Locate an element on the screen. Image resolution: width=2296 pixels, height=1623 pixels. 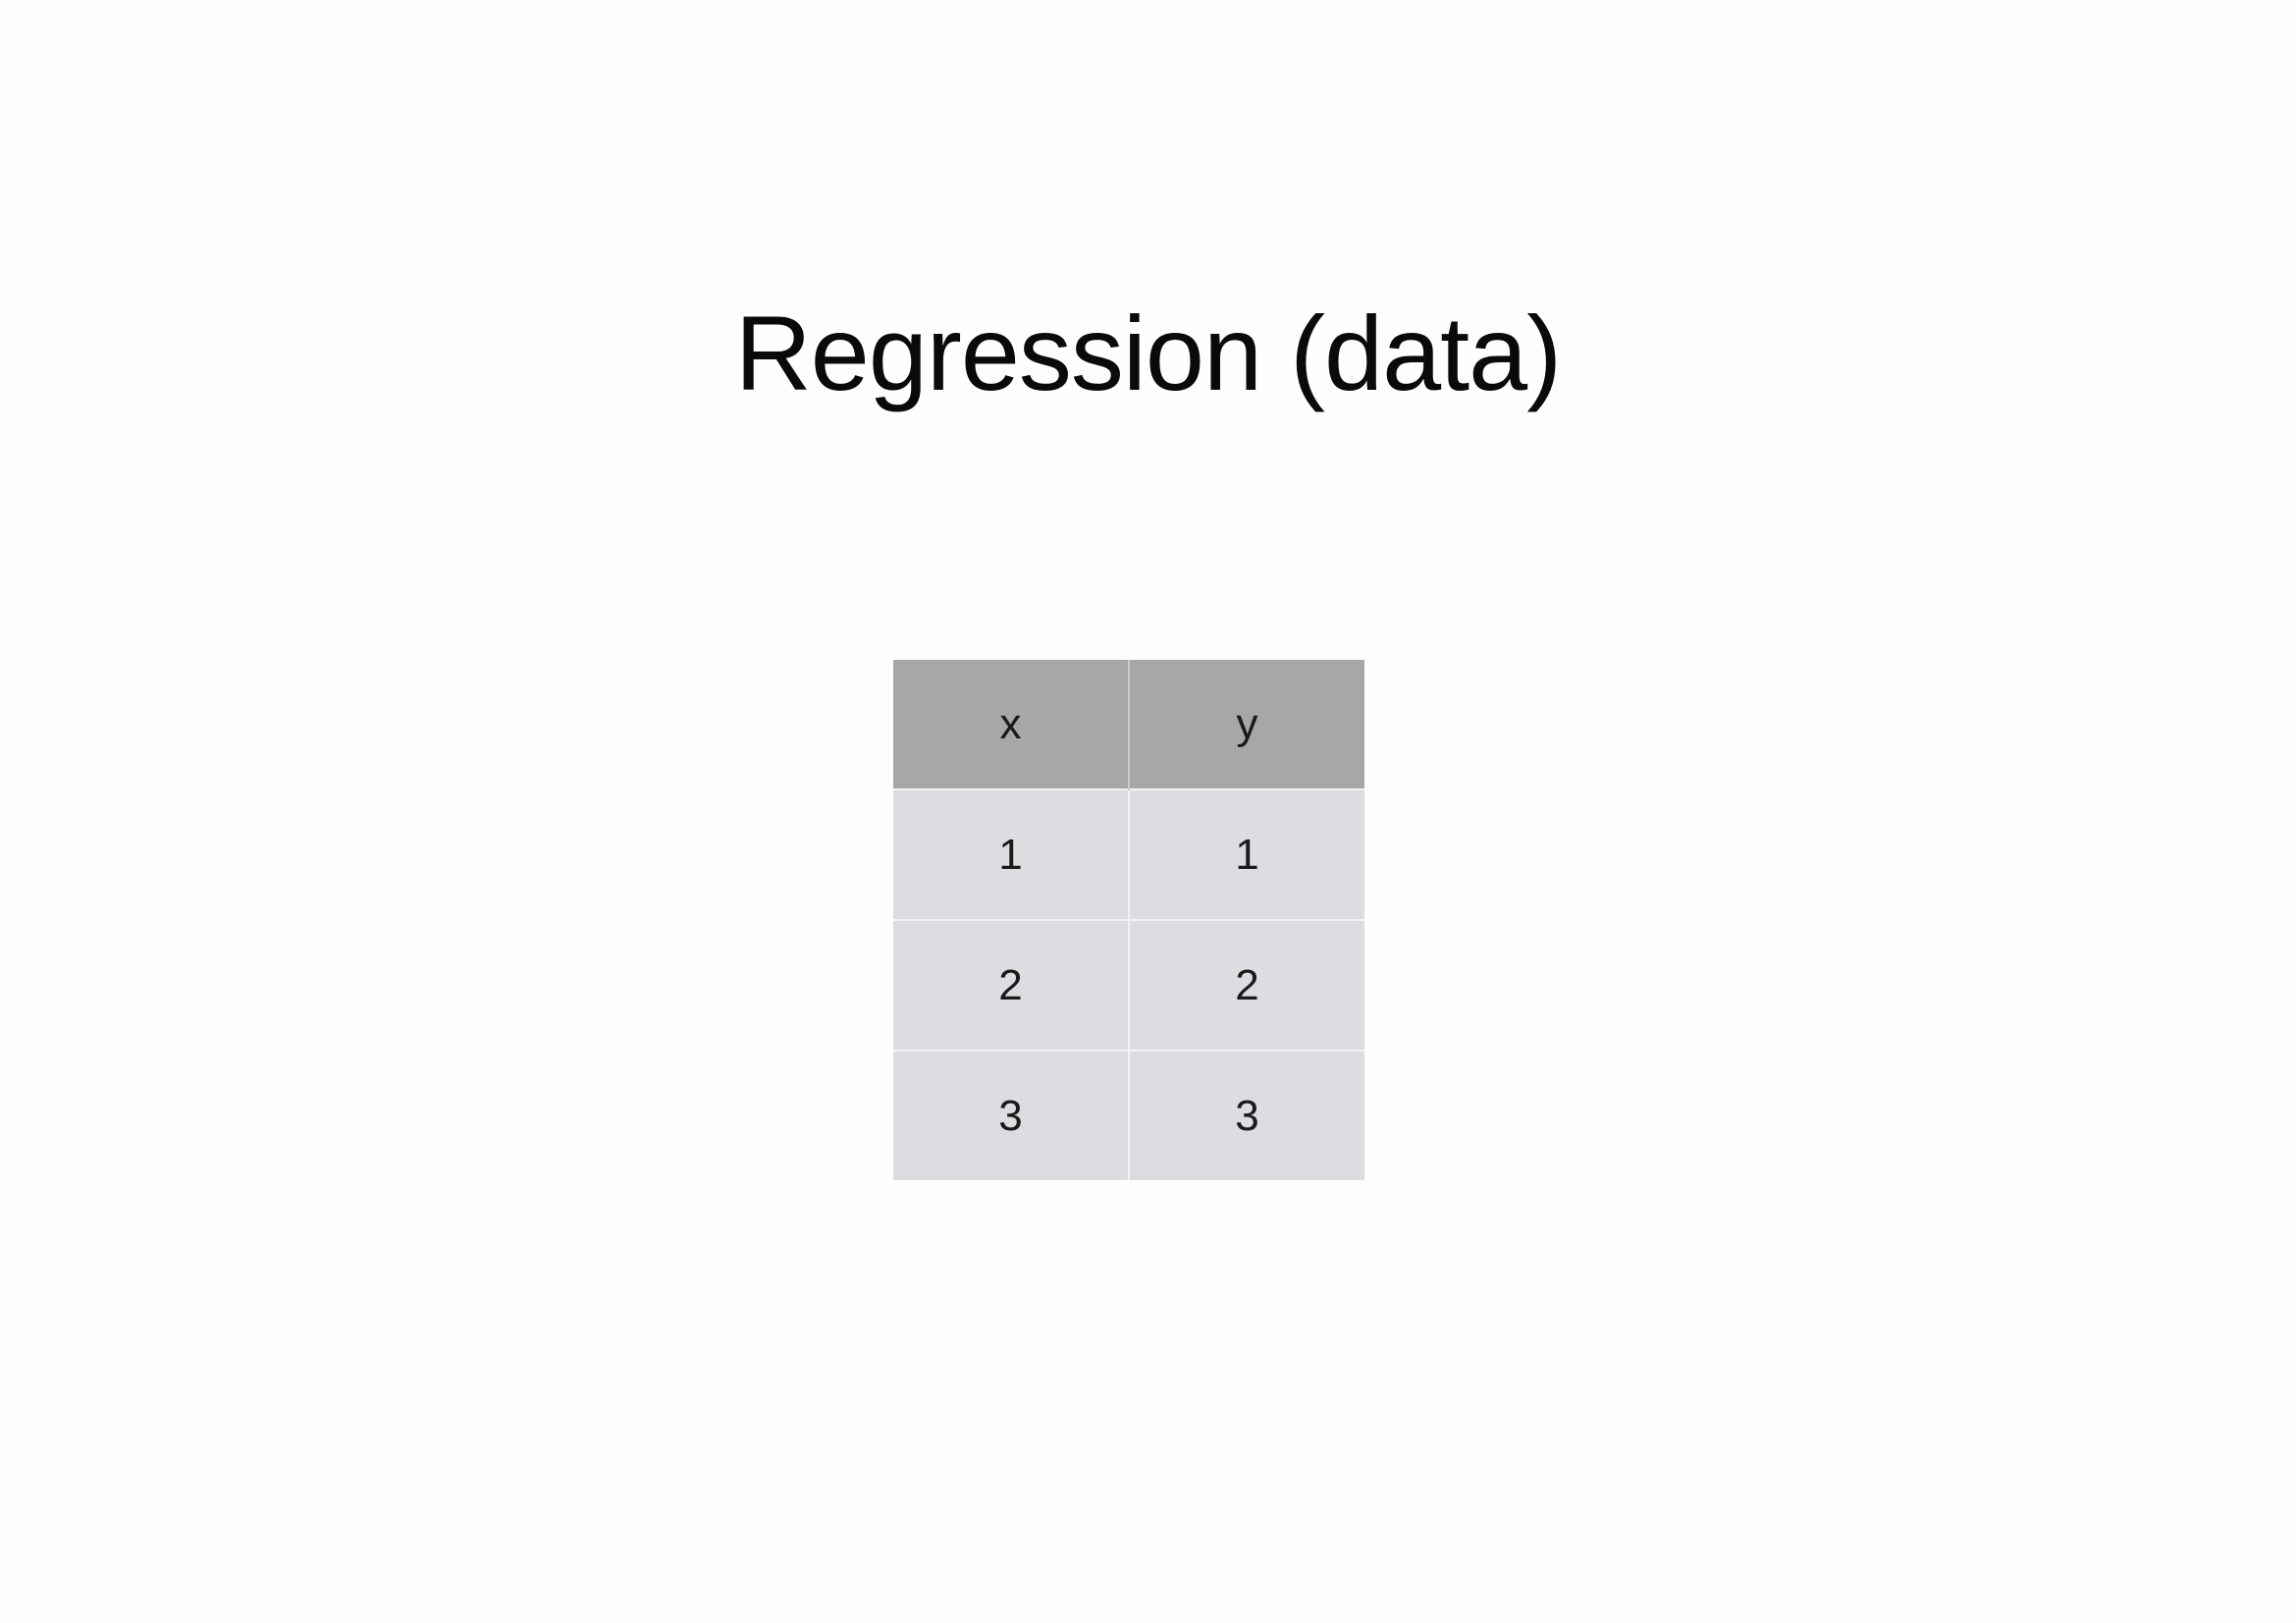
table-row: 2 2 is located at coordinates (1128, 985).